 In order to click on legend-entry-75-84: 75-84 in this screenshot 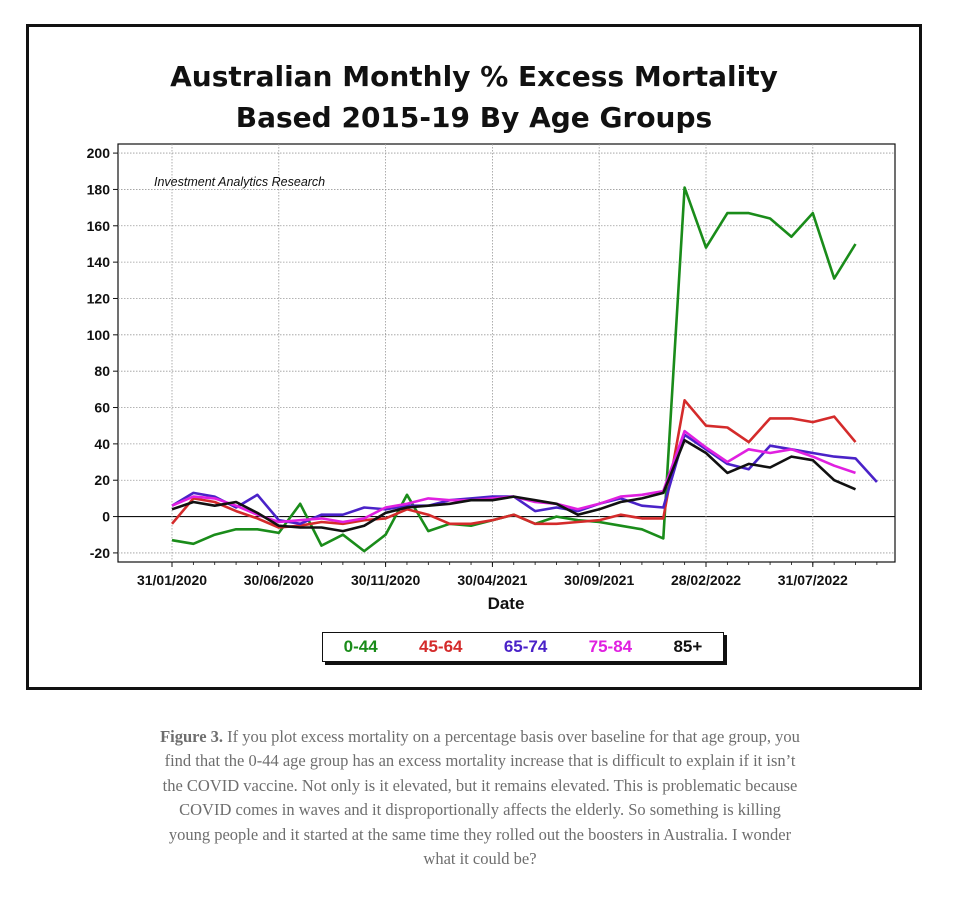, I will do `click(610, 646)`.